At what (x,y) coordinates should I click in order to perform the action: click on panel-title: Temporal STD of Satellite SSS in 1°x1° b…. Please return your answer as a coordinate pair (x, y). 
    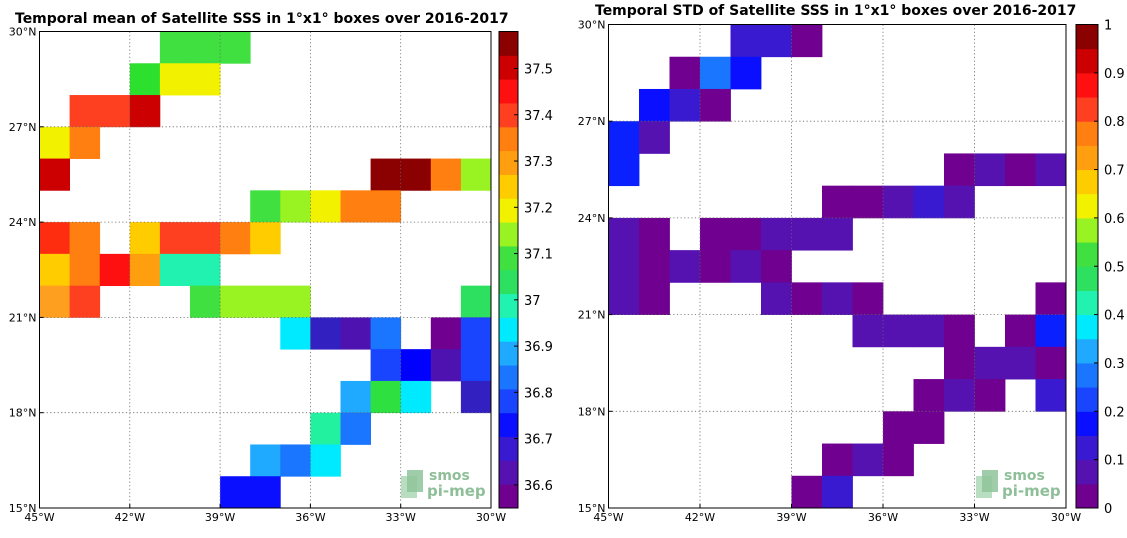
    Looking at the image, I should click on (835, 11).